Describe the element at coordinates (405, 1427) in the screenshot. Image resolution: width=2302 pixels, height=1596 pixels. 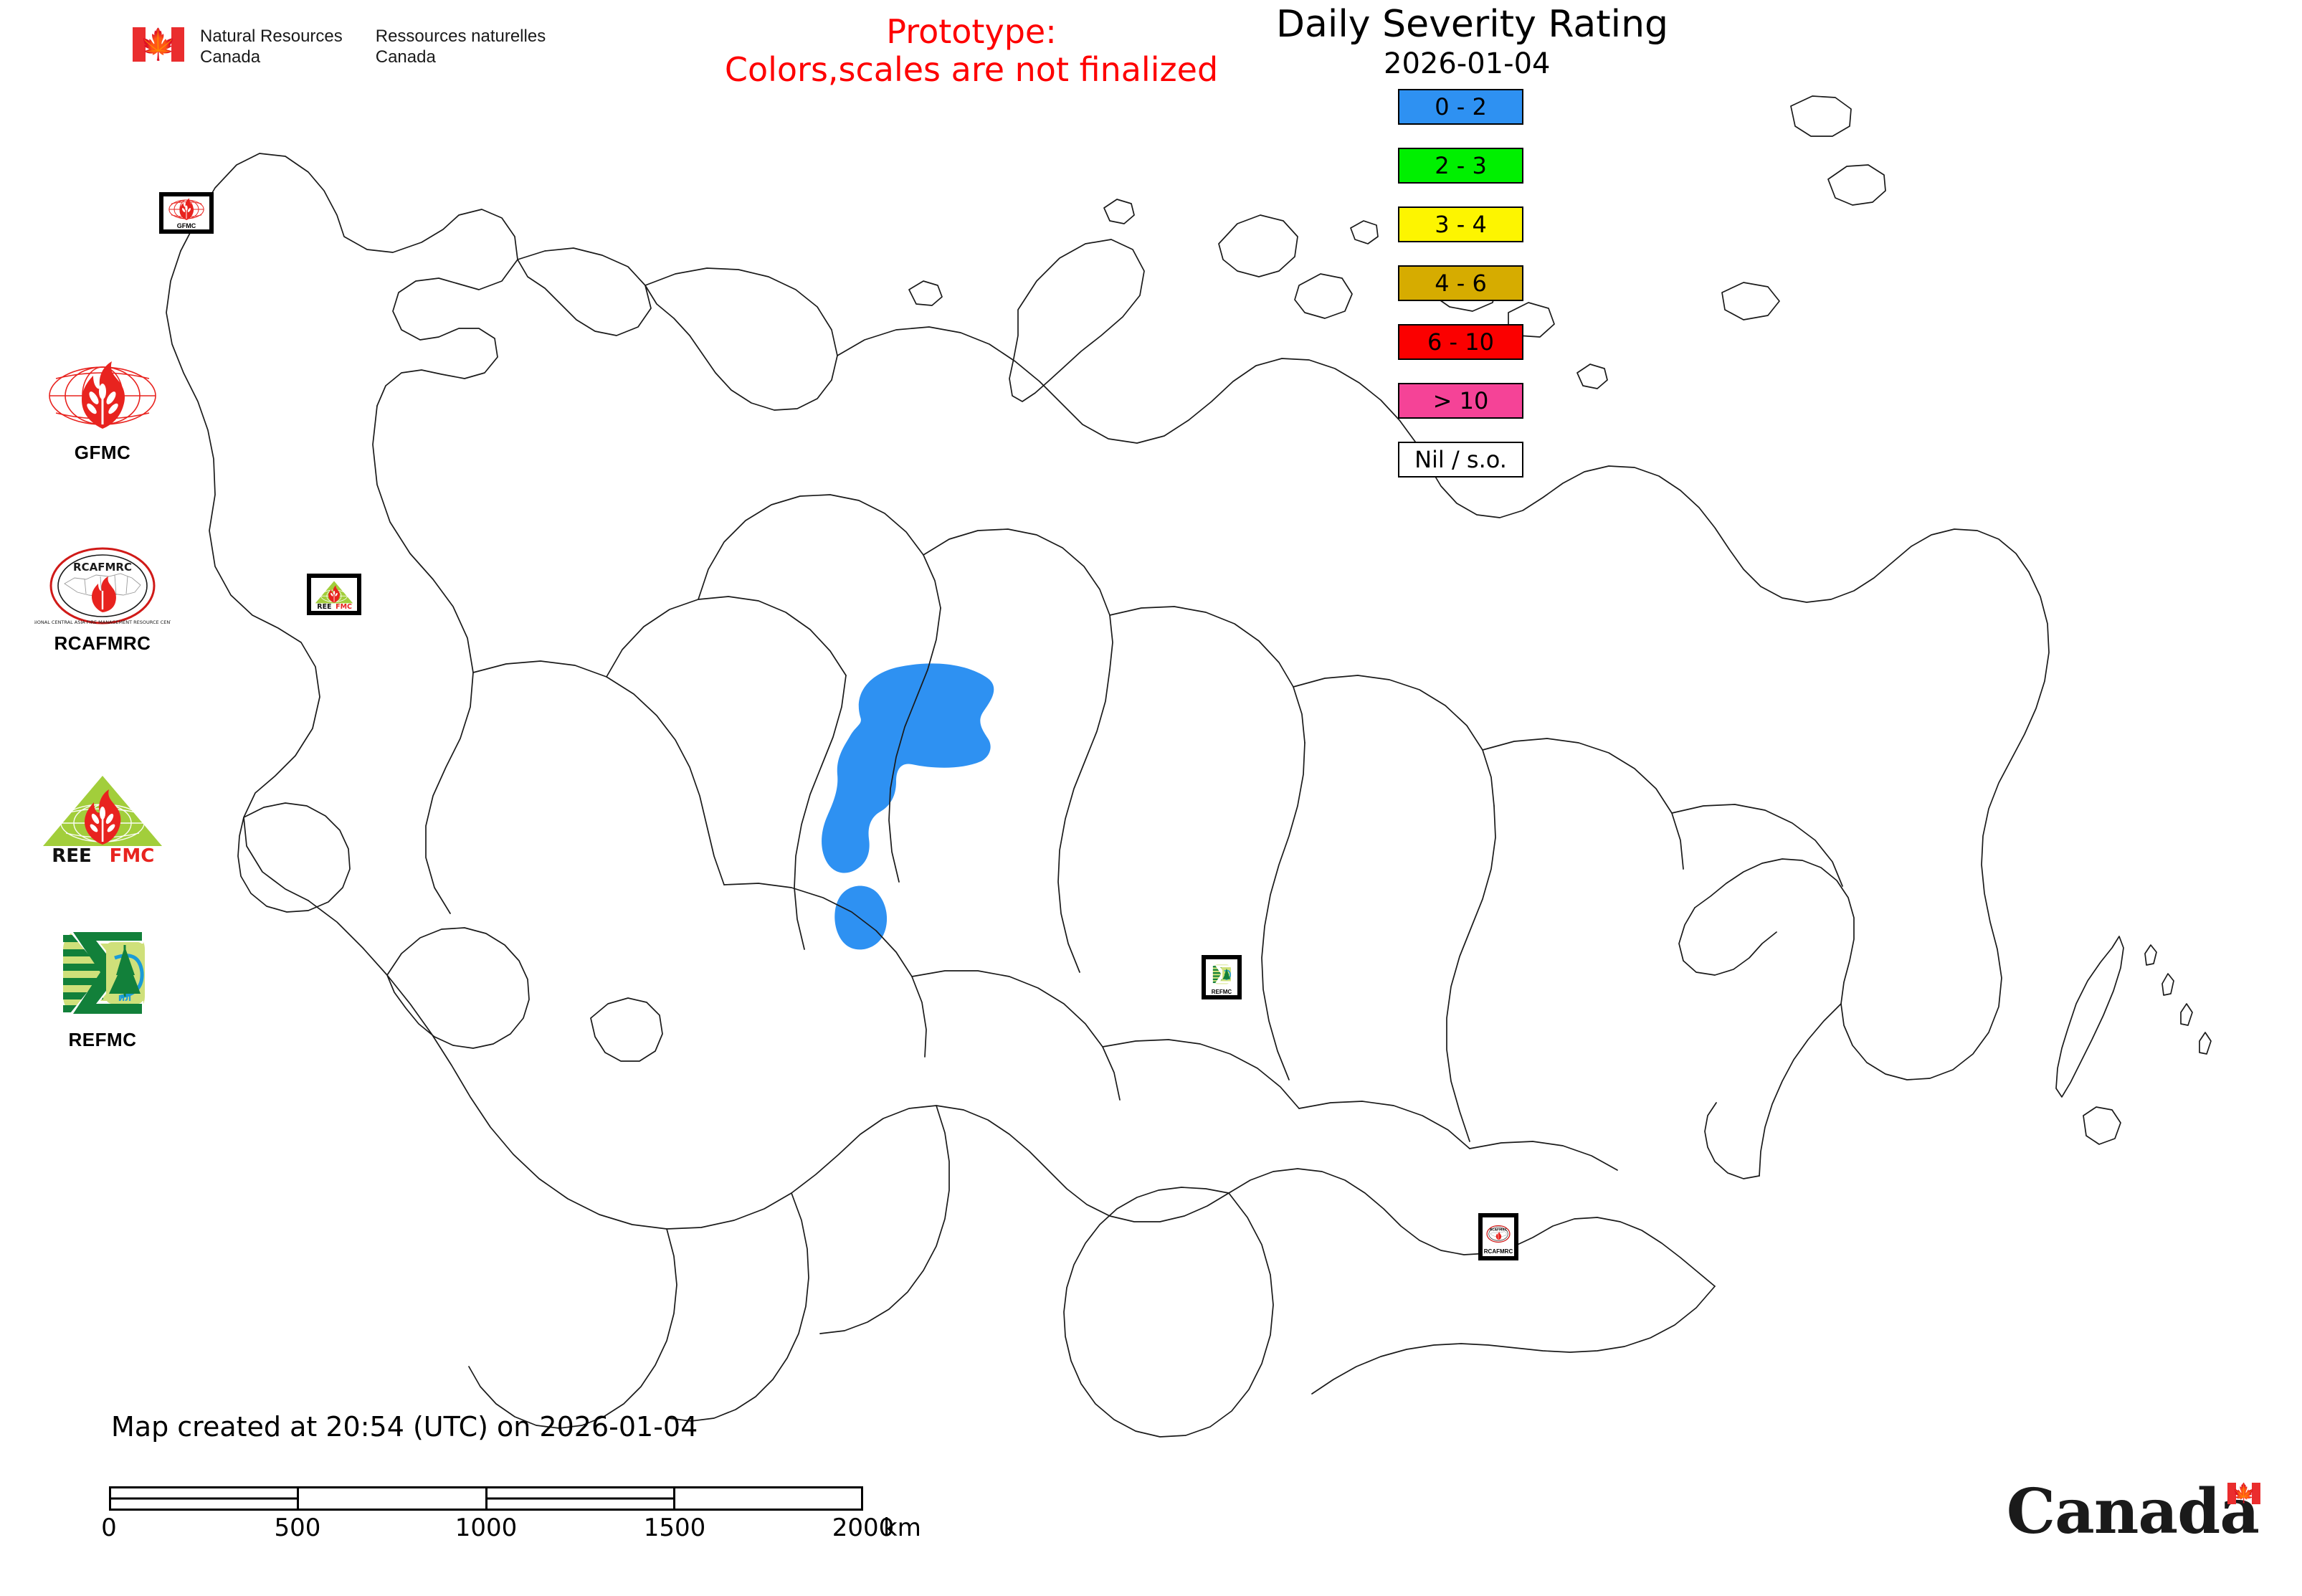
I see `map-created-timestamp: Map created at 20:54 (UTC) on 2026-01-04` at that location.